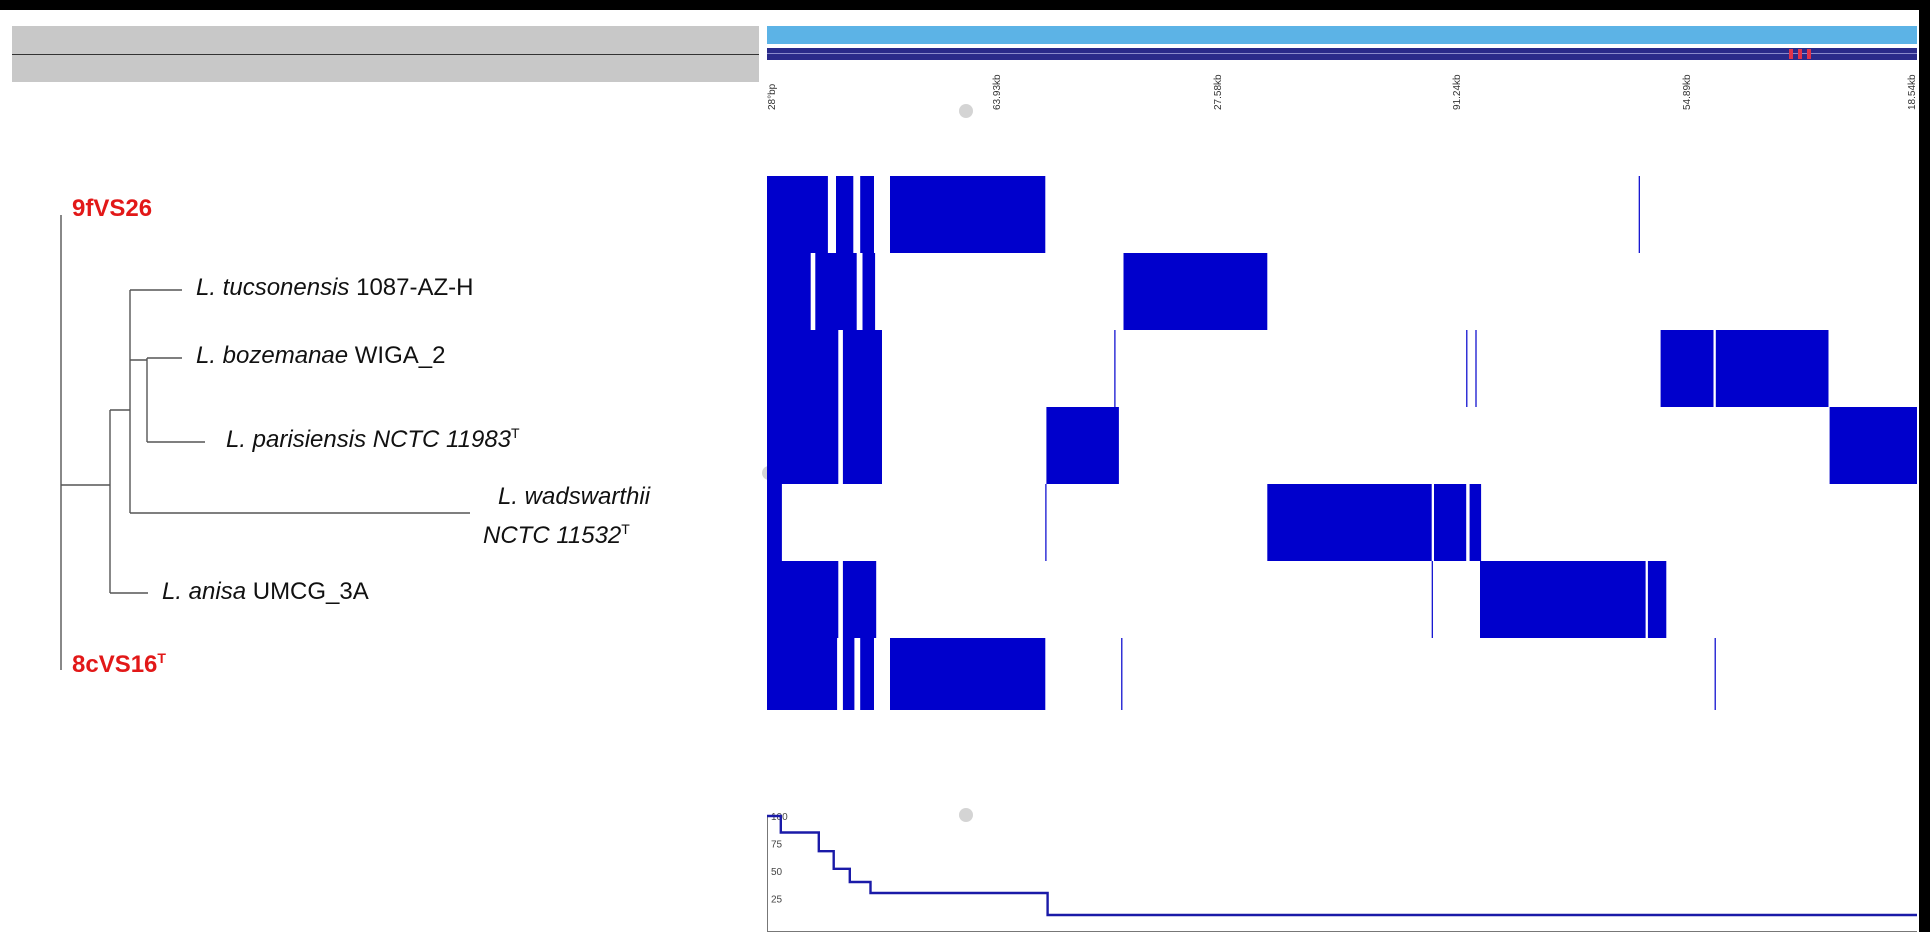 This screenshot has height=932, width=1930. I want to click on tree-branches, so click(265, 442).